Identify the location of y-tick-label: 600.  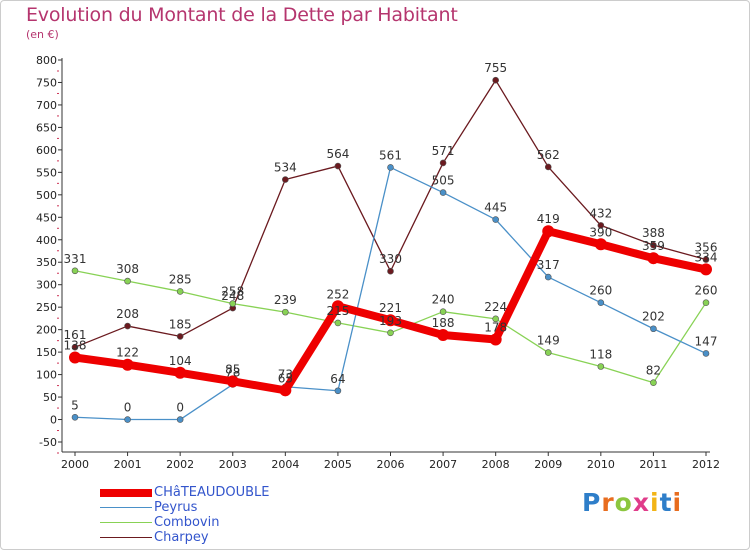
(46, 150).